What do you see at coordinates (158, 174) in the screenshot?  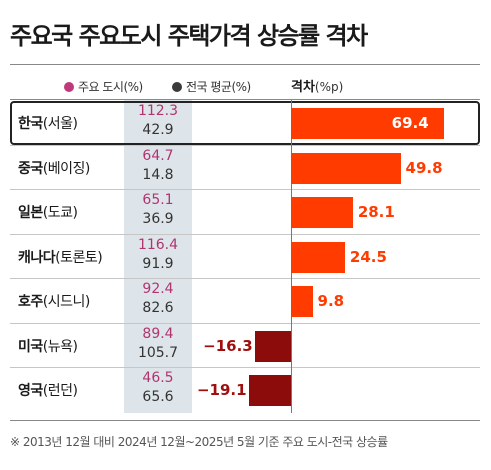 I see `national-value: 14.8` at bounding box center [158, 174].